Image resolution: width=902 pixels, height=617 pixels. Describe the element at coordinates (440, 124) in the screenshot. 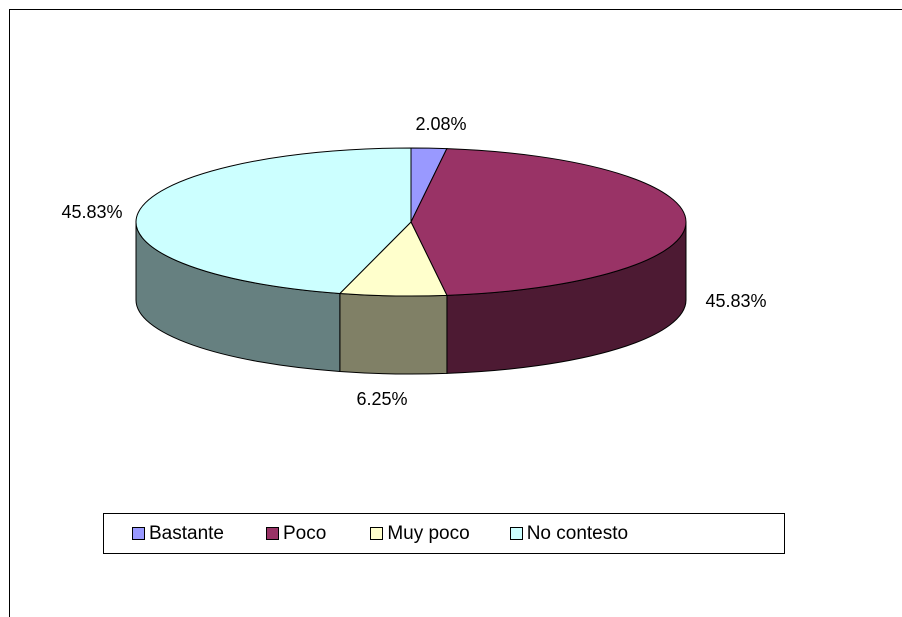

I see `data-label-bastante: 2.08%` at that location.